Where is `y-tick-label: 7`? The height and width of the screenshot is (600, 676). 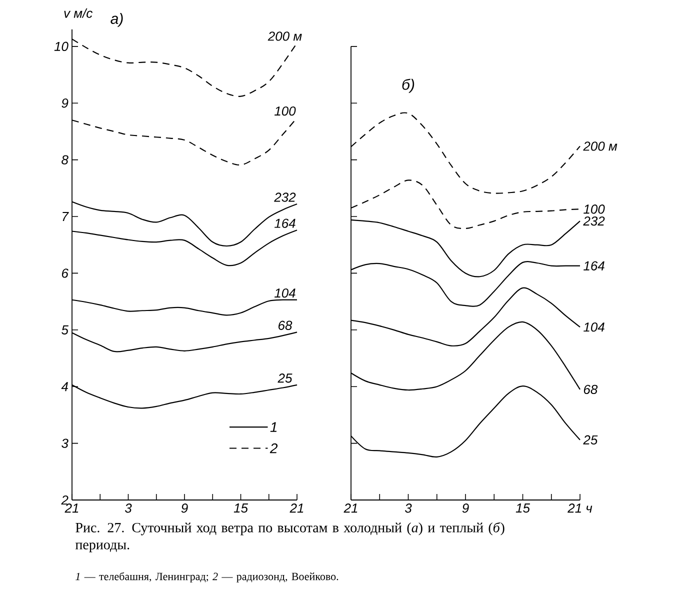 y-tick-label: 7 is located at coordinates (65, 216).